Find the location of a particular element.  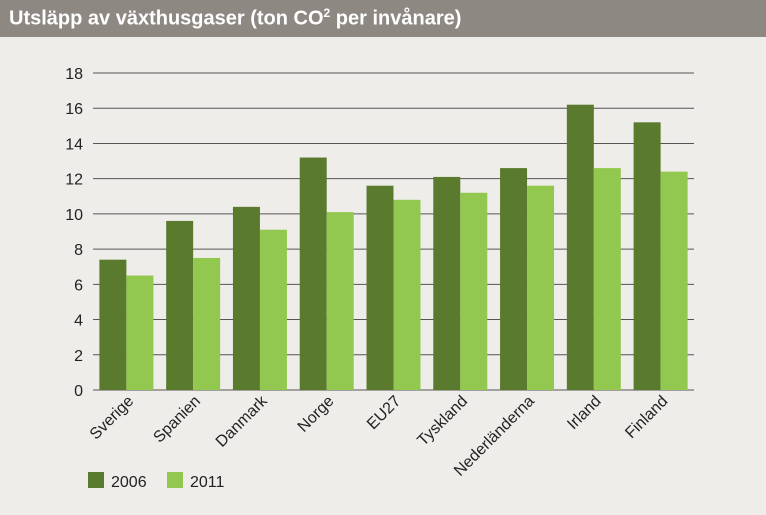

legend-swatch-2011 is located at coordinates (175, 480).